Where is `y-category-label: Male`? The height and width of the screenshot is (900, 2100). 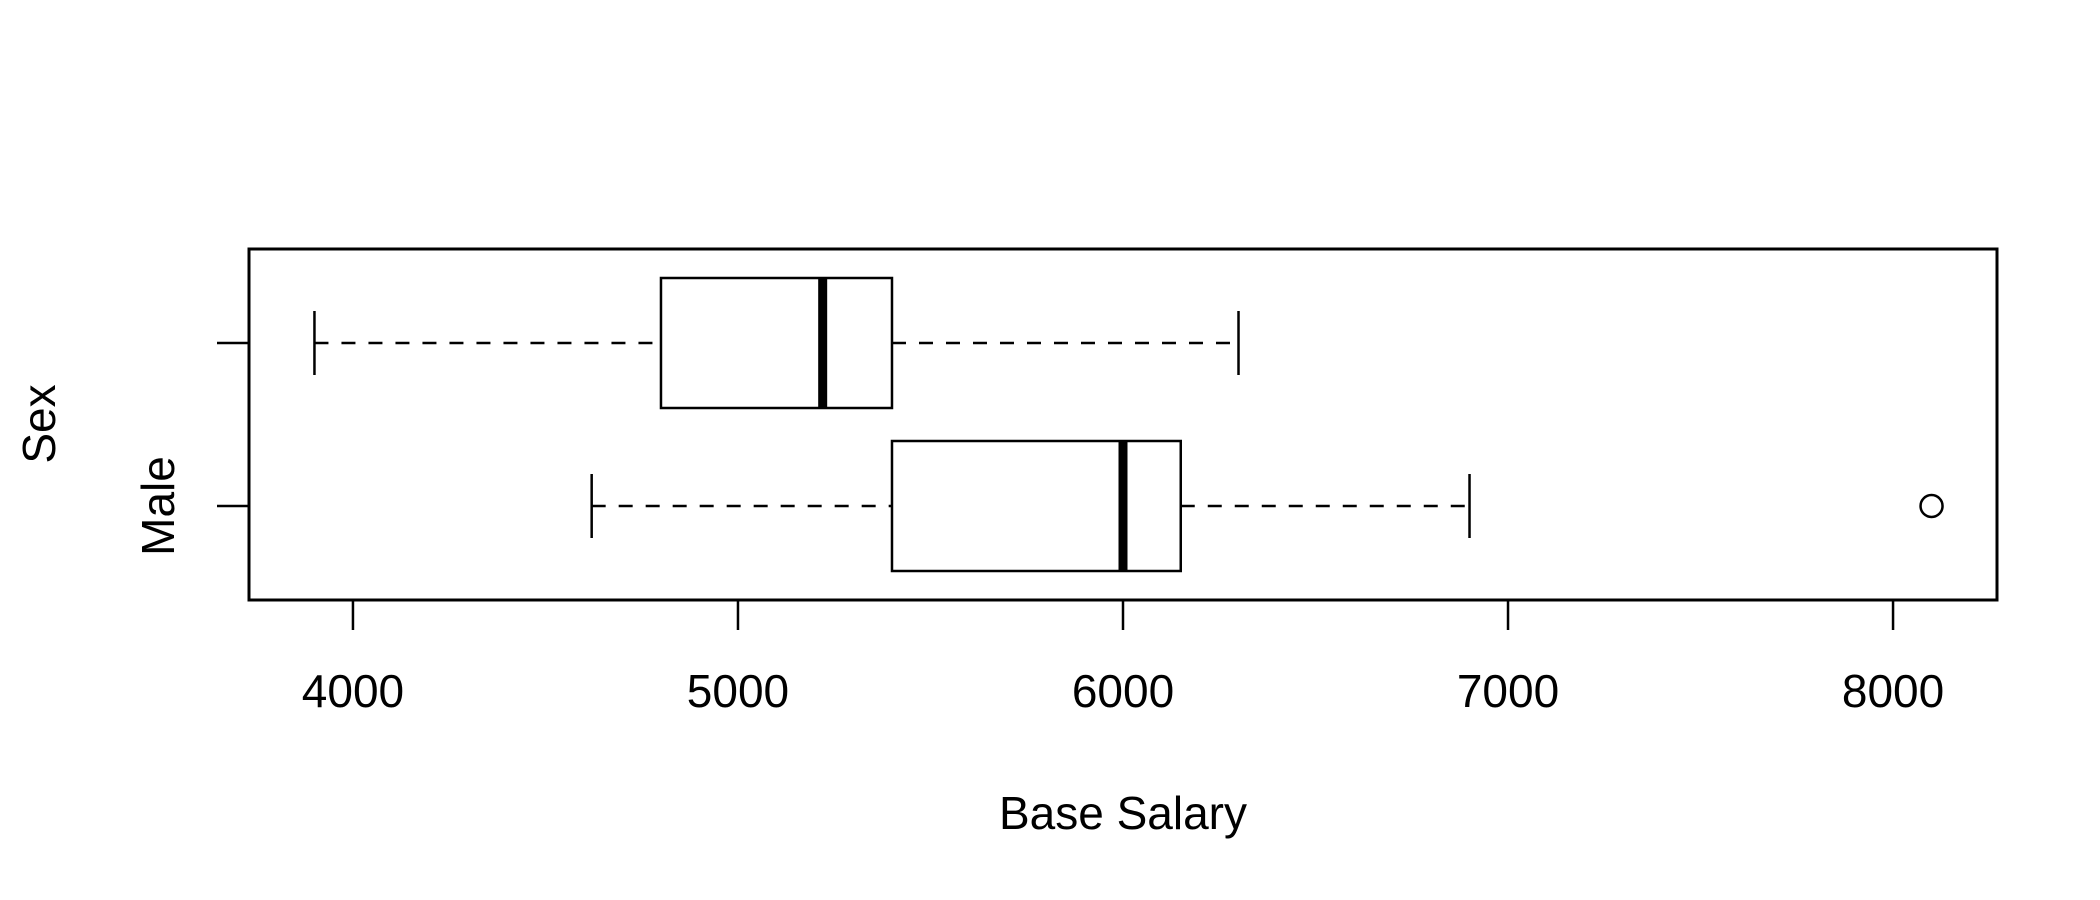
y-category-label: Male is located at coordinates (158, 506).